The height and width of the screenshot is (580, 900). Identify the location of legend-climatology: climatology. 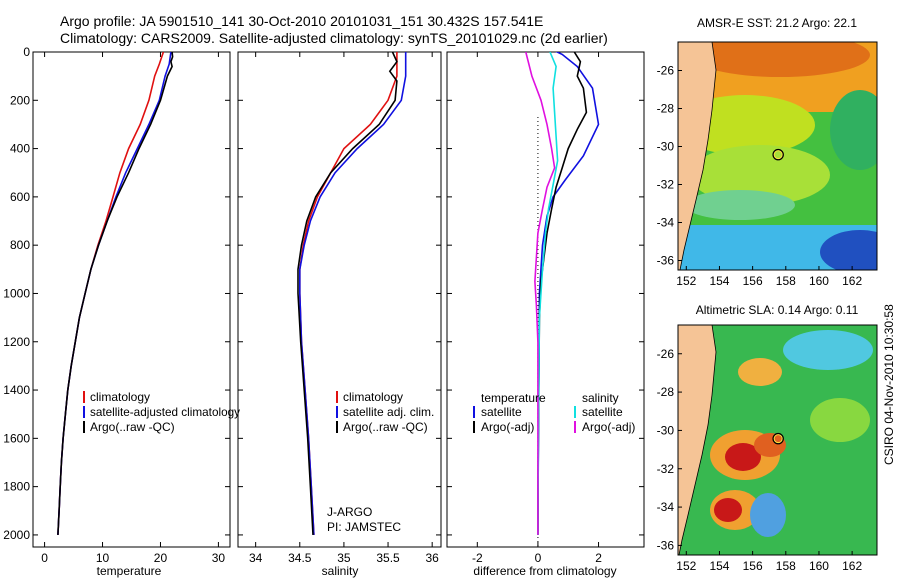
(120, 397).